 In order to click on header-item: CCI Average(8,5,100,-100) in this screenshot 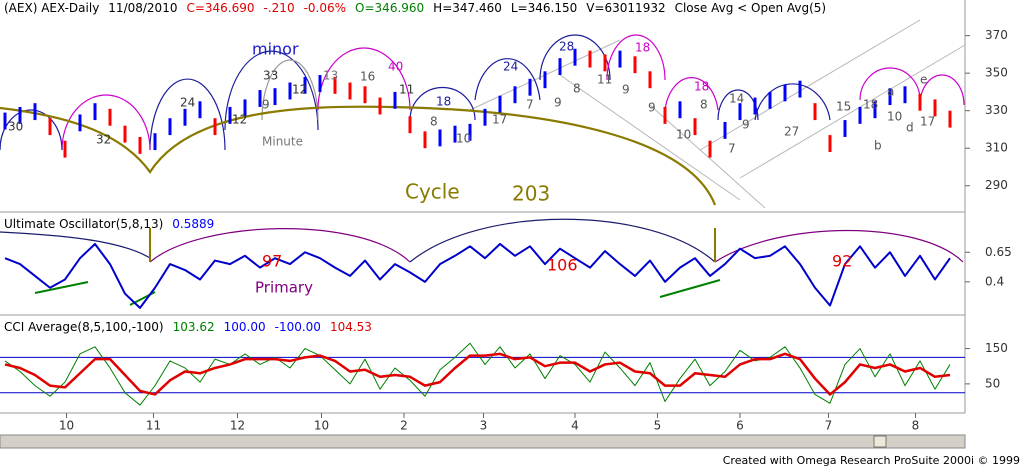, I will do `click(84, 327)`.